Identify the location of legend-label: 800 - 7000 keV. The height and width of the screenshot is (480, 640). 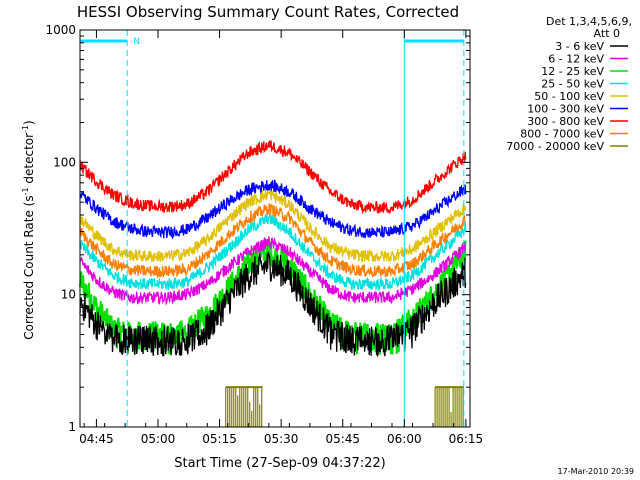
(562, 134).